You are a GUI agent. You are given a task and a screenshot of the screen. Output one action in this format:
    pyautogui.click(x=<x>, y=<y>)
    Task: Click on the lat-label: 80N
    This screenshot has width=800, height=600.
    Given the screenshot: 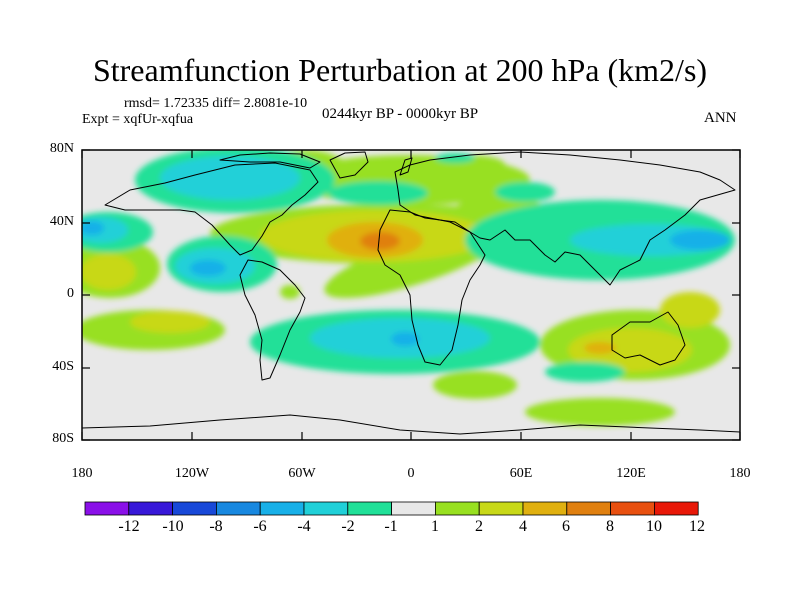 What is the action you would take?
    pyautogui.click(x=61, y=148)
    